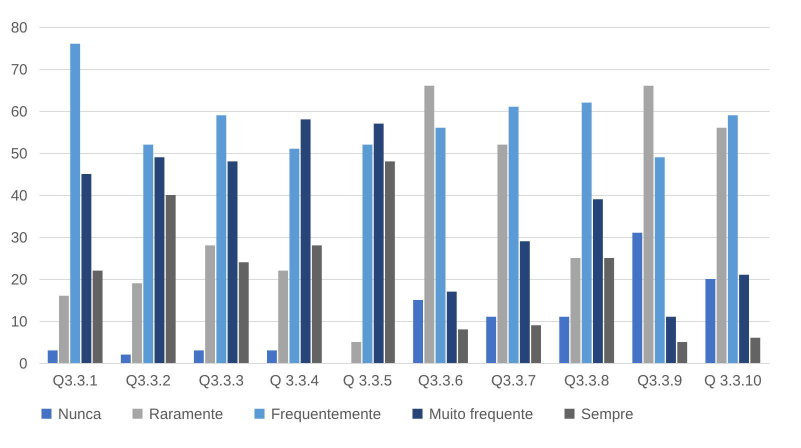 Image resolution: width=801 pixels, height=448 pixels. Describe the element at coordinates (19, 154) in the screenshot. I see `y-tick-label: 50` at that location.